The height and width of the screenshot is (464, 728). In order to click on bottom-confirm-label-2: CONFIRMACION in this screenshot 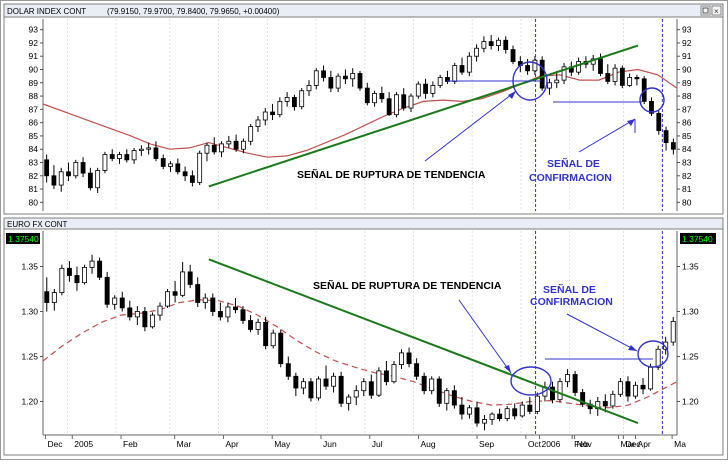, I will do `click(571, 302)`.